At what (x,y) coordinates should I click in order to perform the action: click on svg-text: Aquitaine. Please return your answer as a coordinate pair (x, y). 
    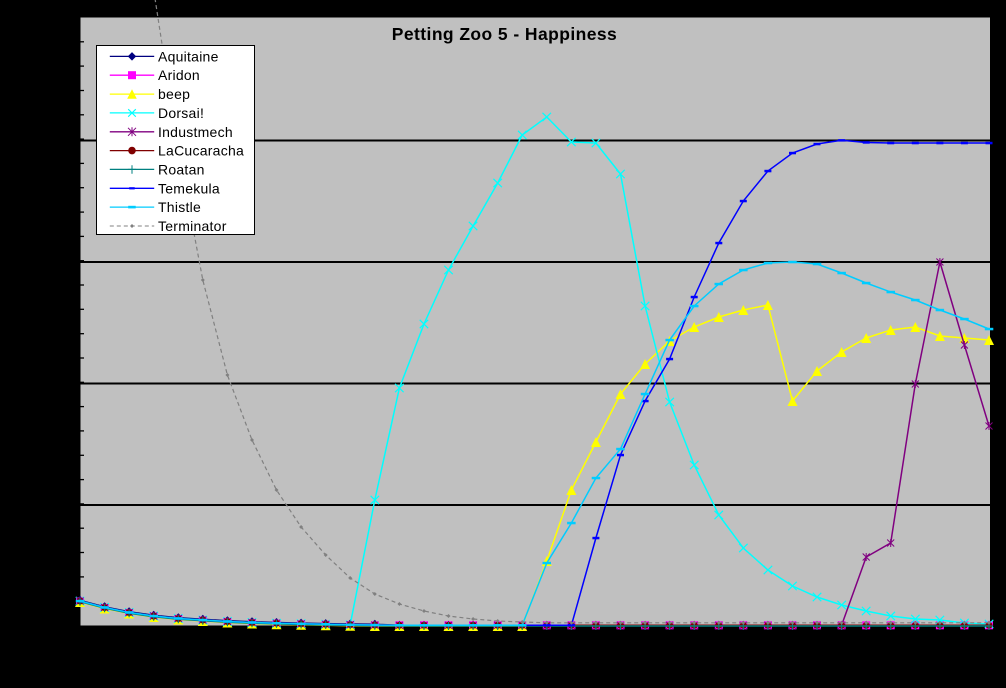
    Looking at the image, I should click on (188, 56).